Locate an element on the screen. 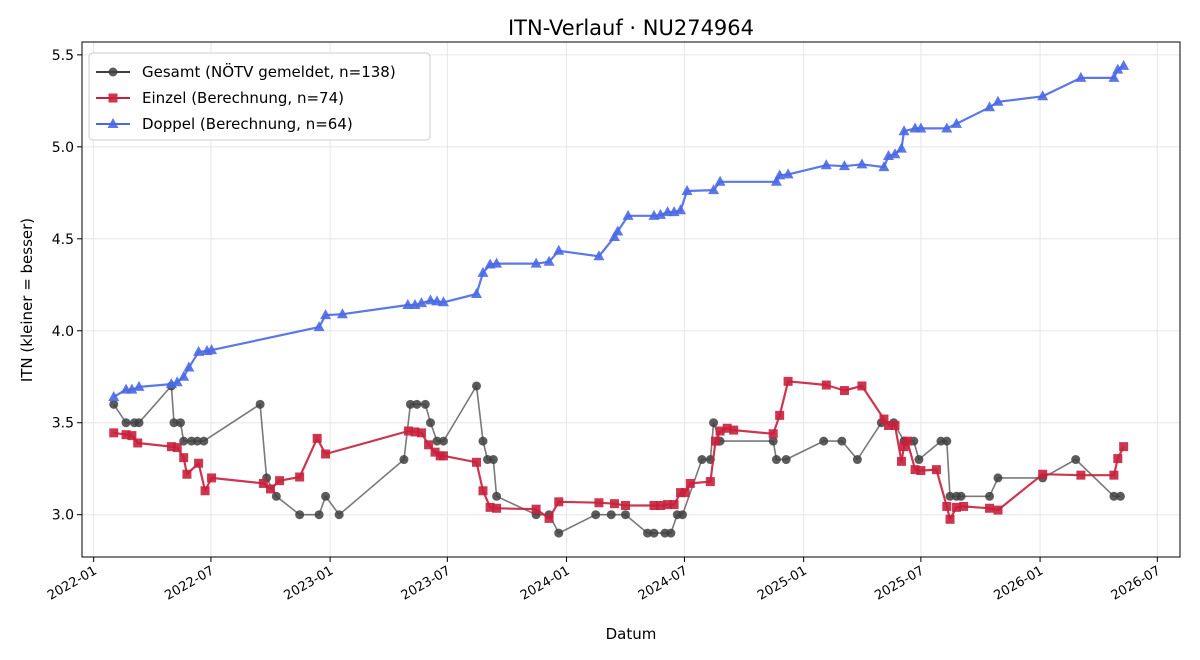  legend-box is located at coordinates (259, 96).